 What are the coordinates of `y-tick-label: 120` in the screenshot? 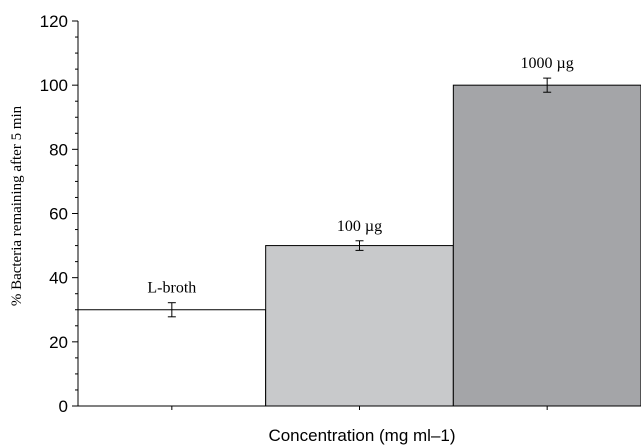 It's located at (54, 21).